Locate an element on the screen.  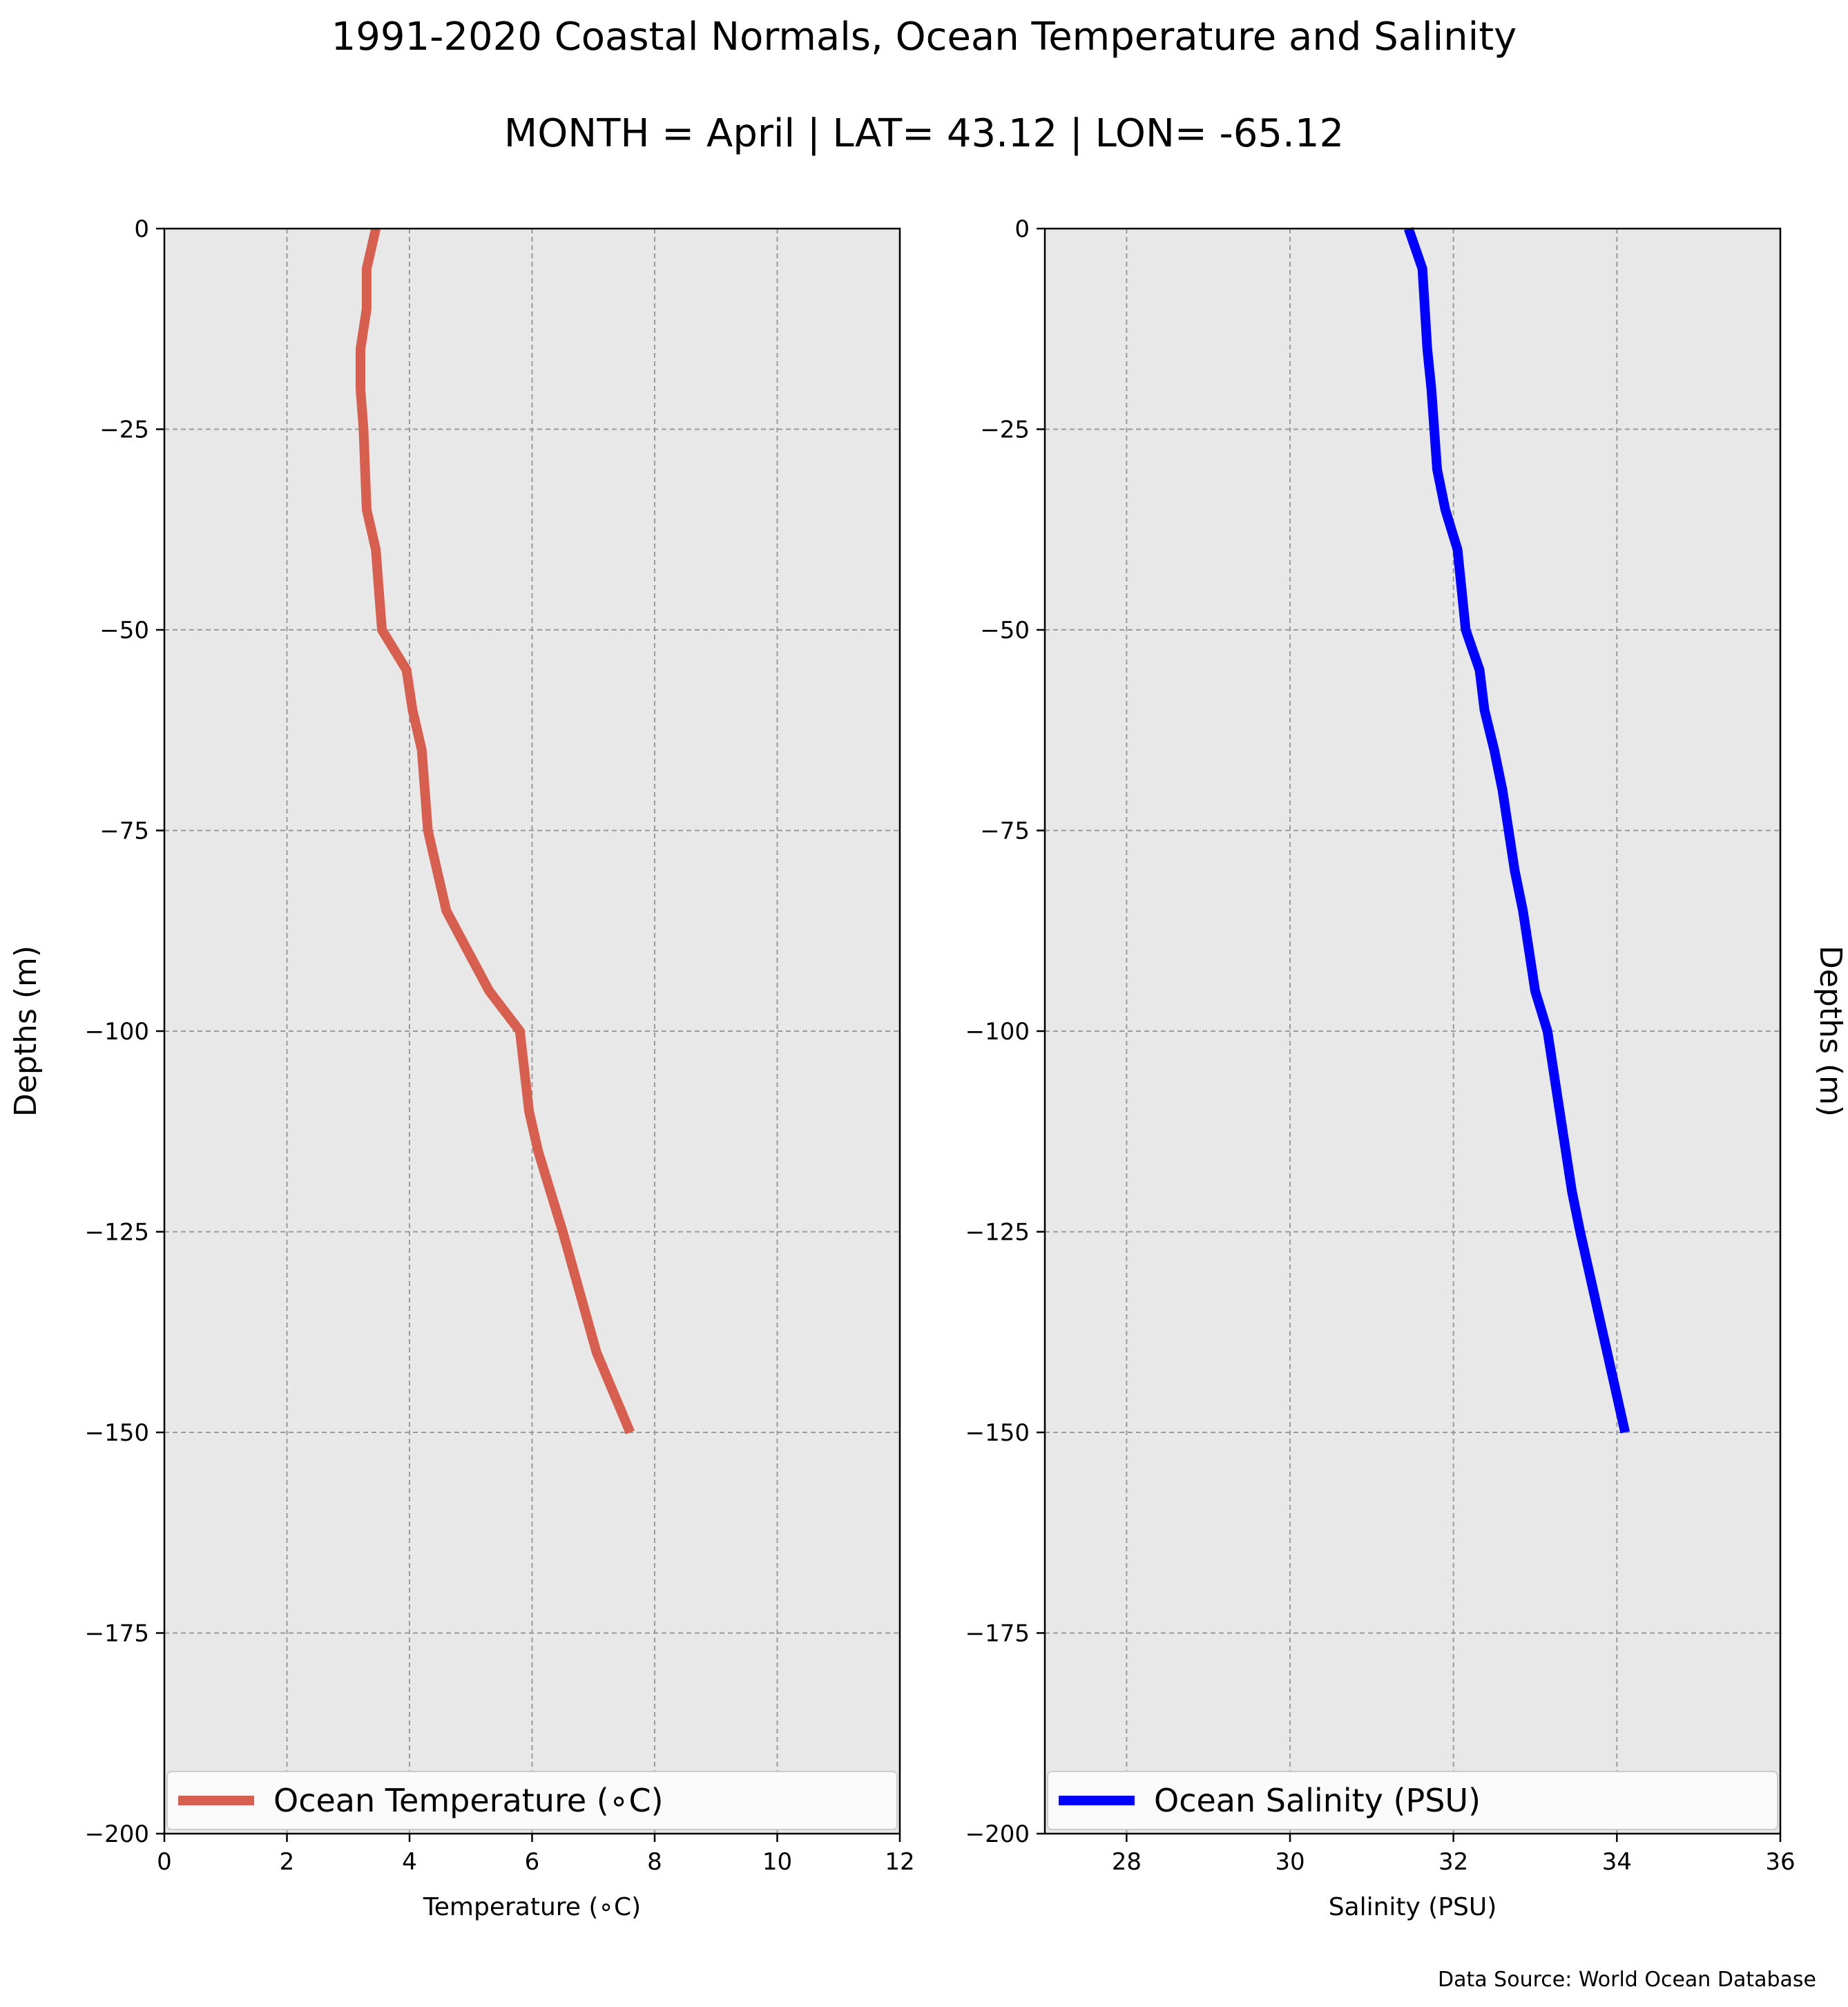
x-tick-label: 4 is located at coordinates (409, 1862).